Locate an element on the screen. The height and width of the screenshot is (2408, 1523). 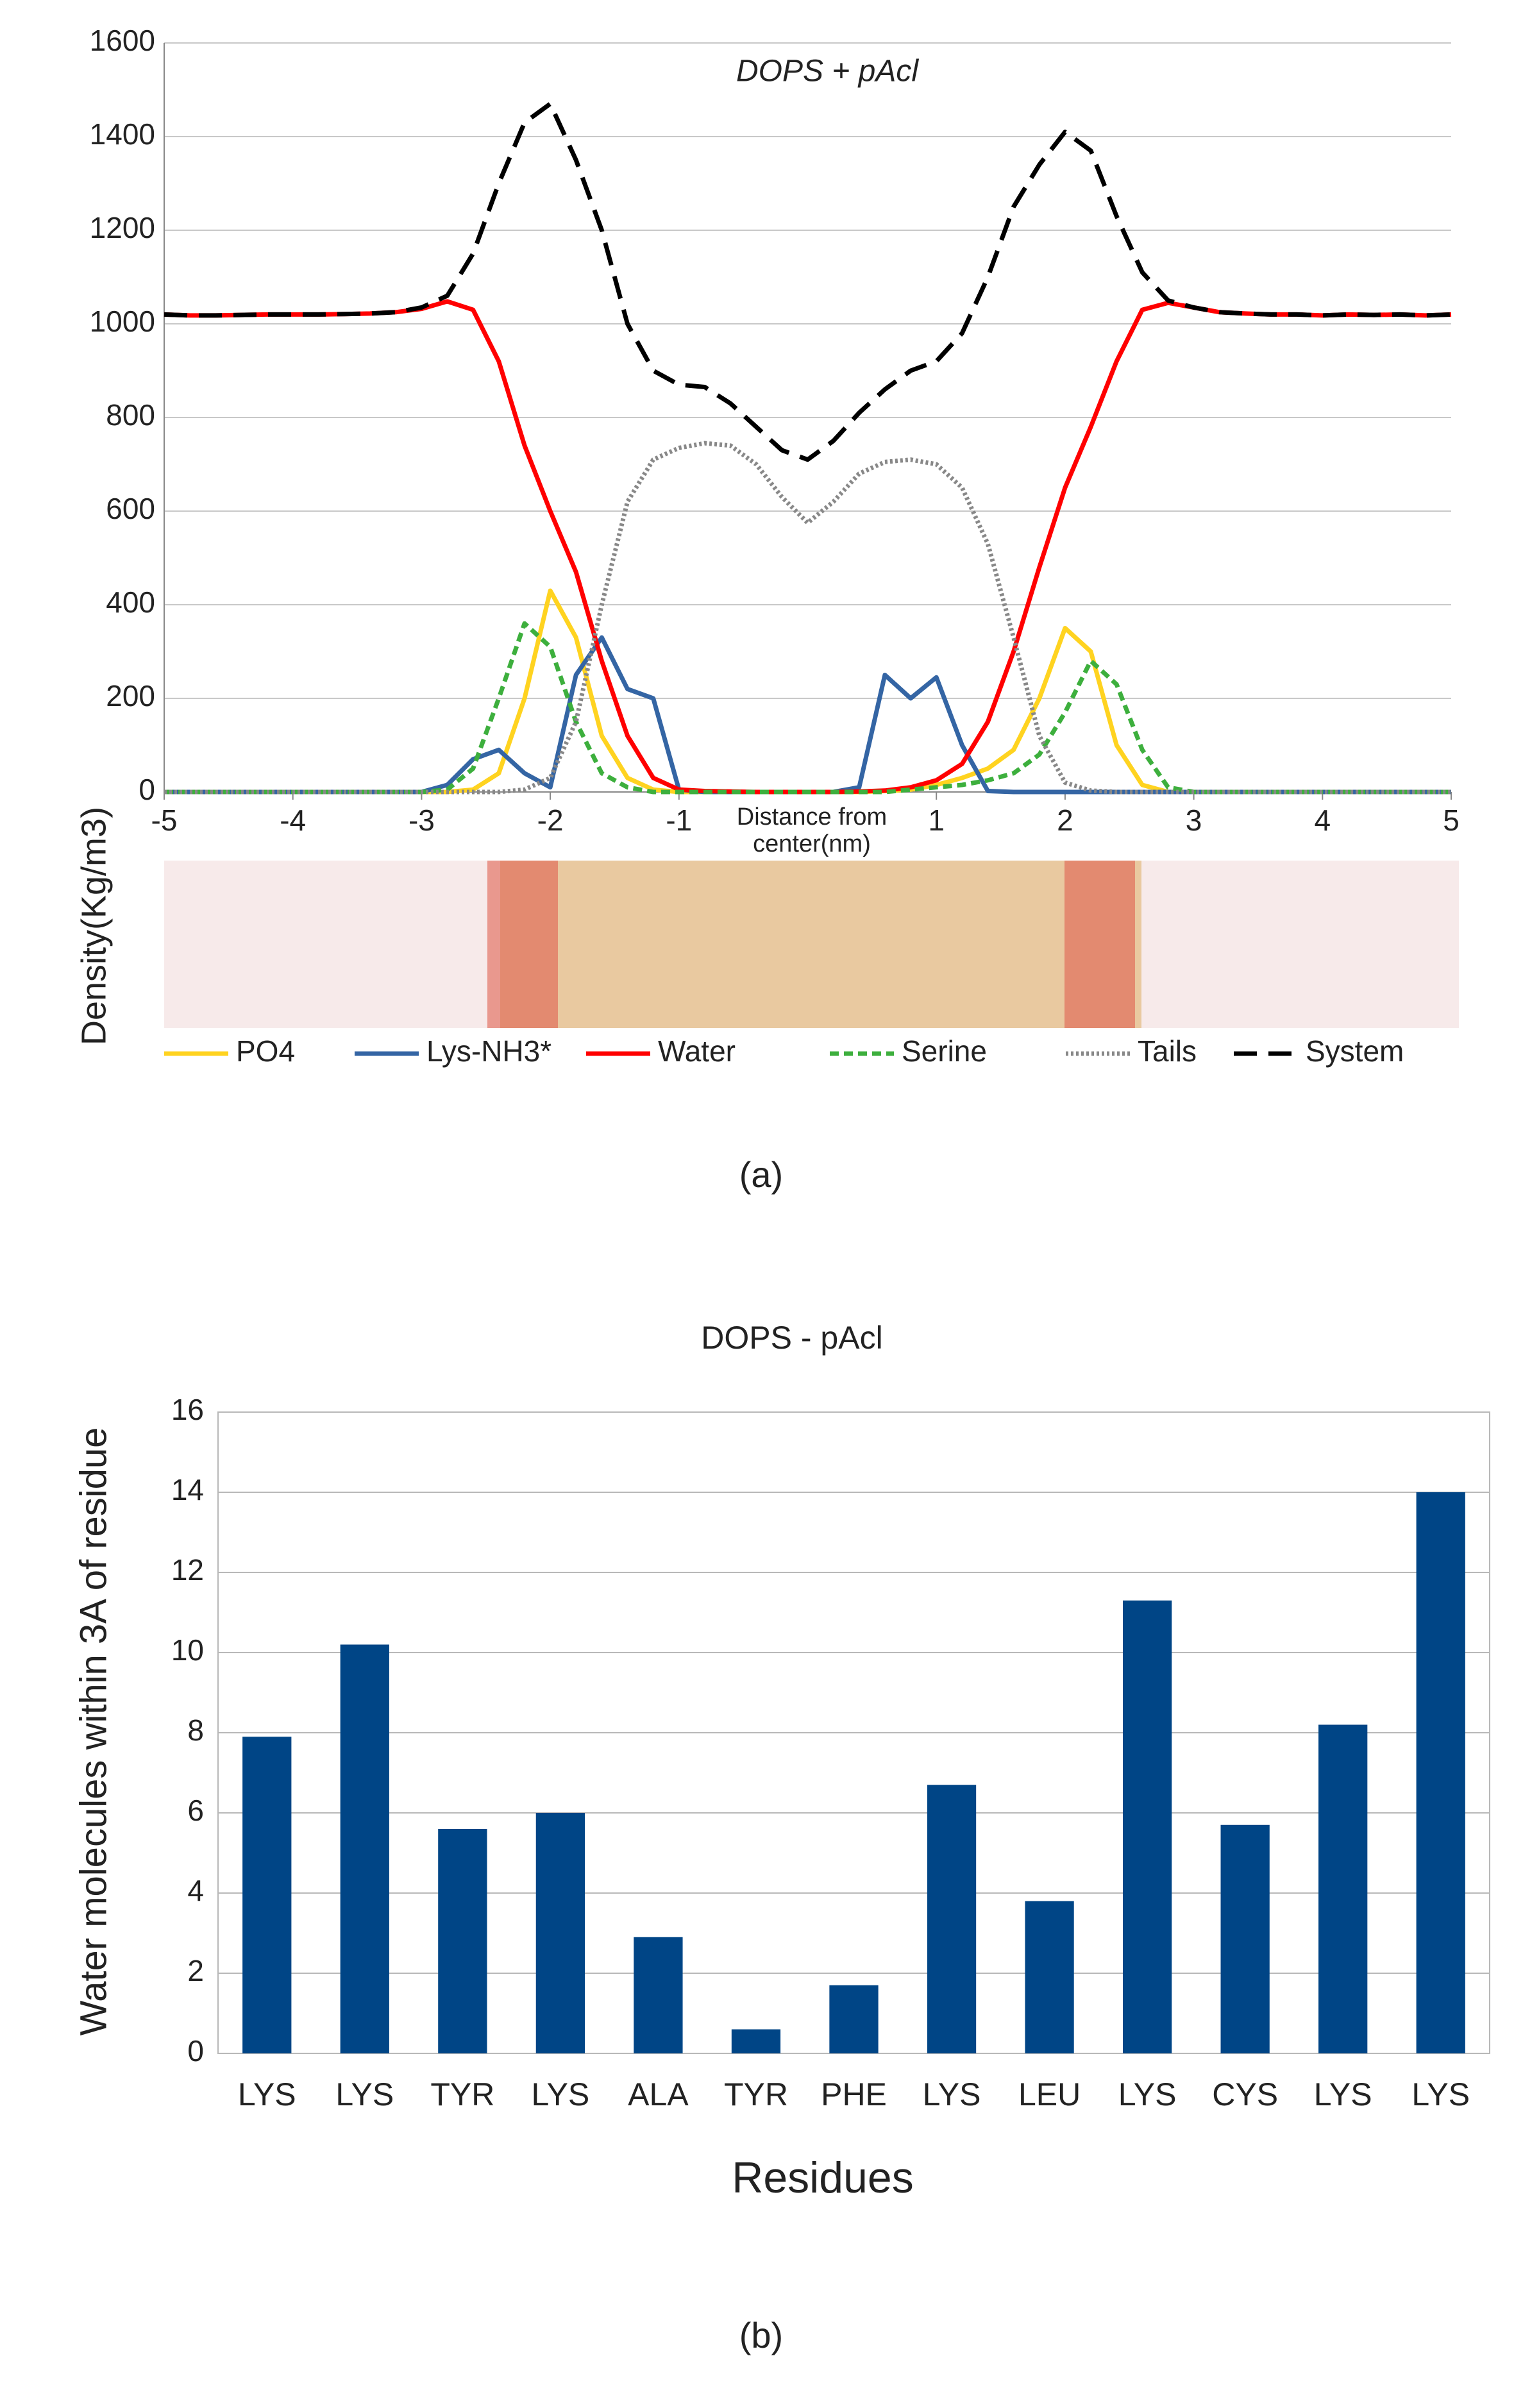
y-axis-label: Density(Kg/m3) is located at coordinates (93, 926).